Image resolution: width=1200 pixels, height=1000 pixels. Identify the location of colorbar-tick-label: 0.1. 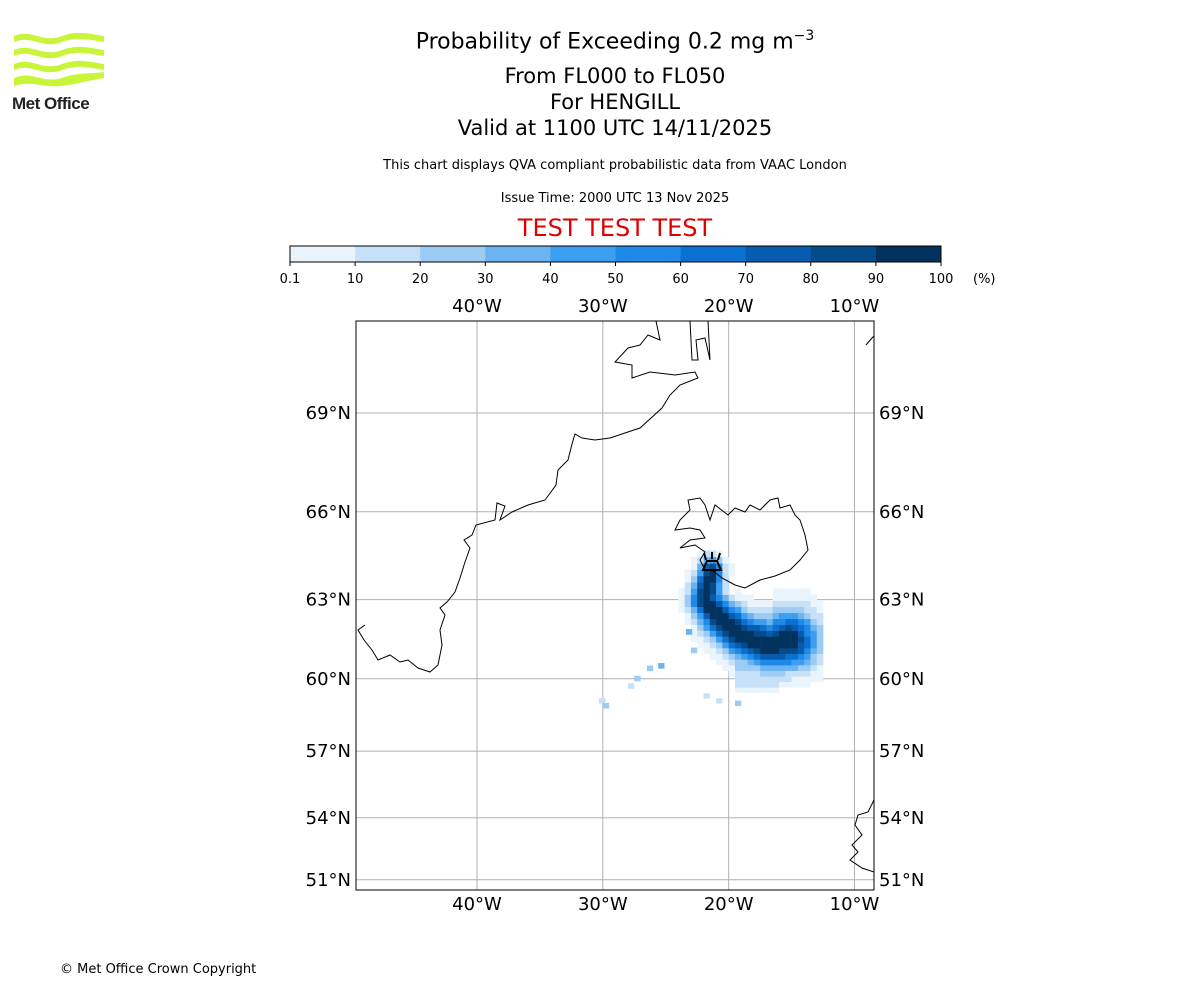
(290, 279).